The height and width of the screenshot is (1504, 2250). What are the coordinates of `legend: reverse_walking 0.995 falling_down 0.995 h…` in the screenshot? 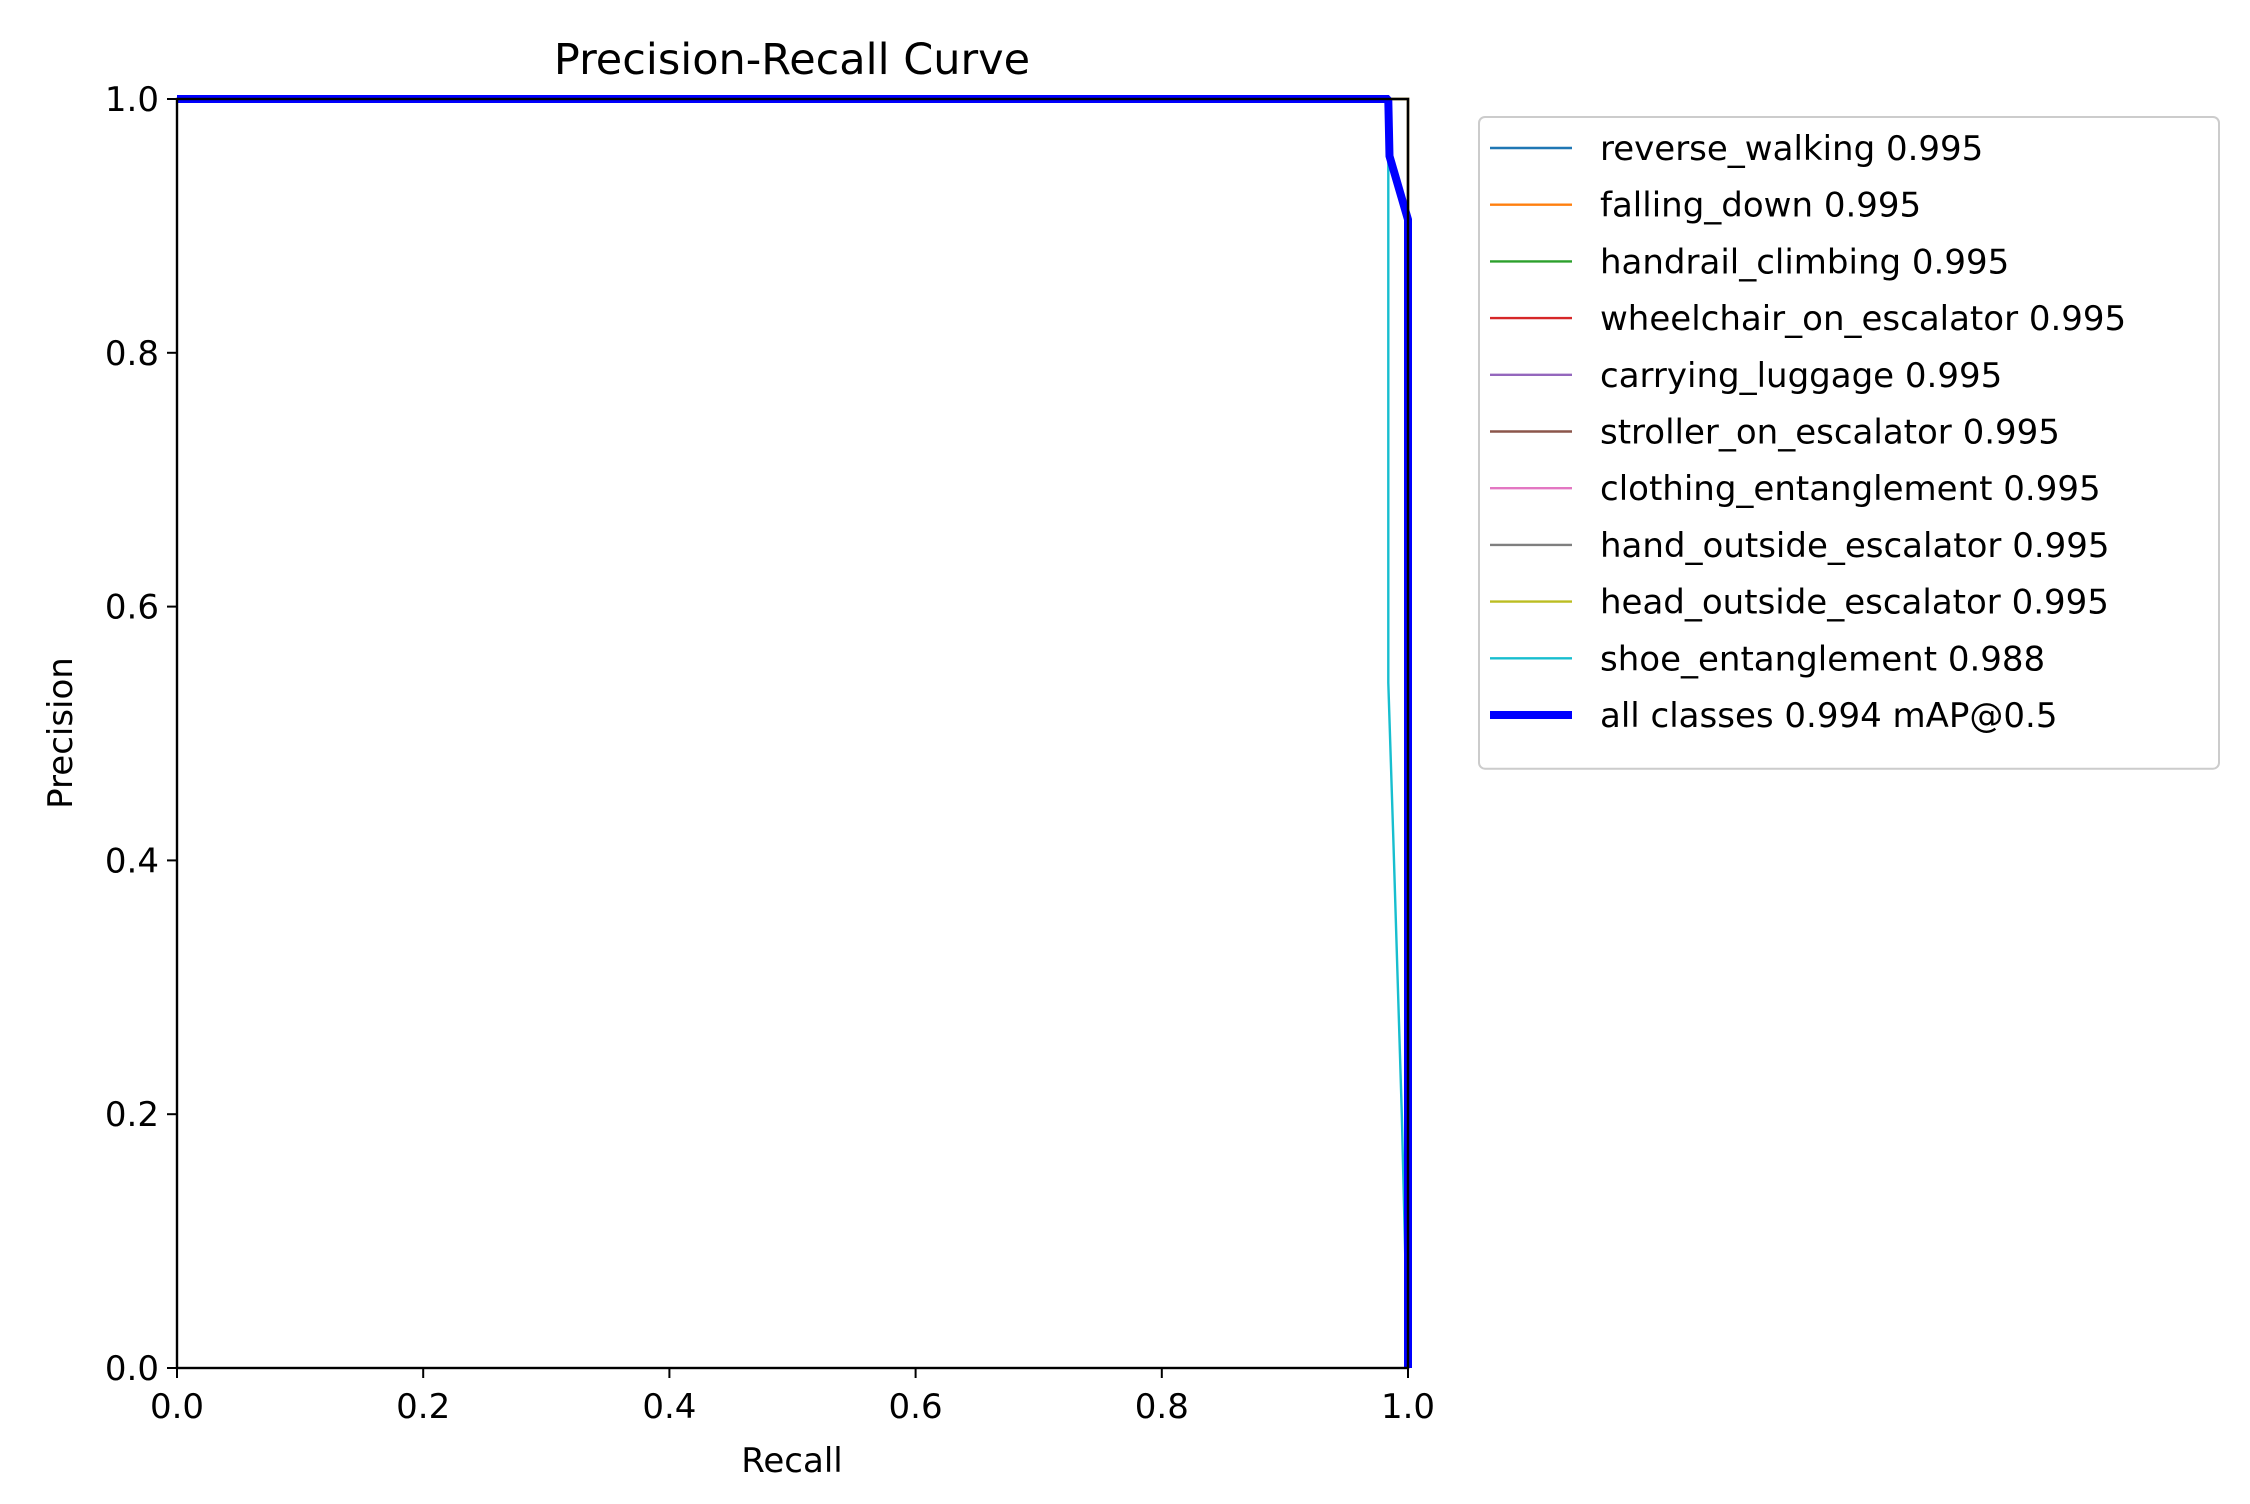 It's located at (1849, 443).